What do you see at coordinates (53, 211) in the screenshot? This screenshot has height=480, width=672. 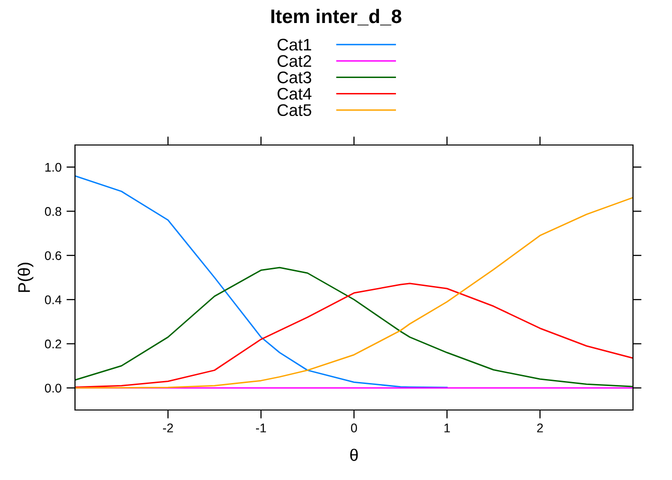 I see `y-tick-label: 0.8` at bounding box center [53, 211].